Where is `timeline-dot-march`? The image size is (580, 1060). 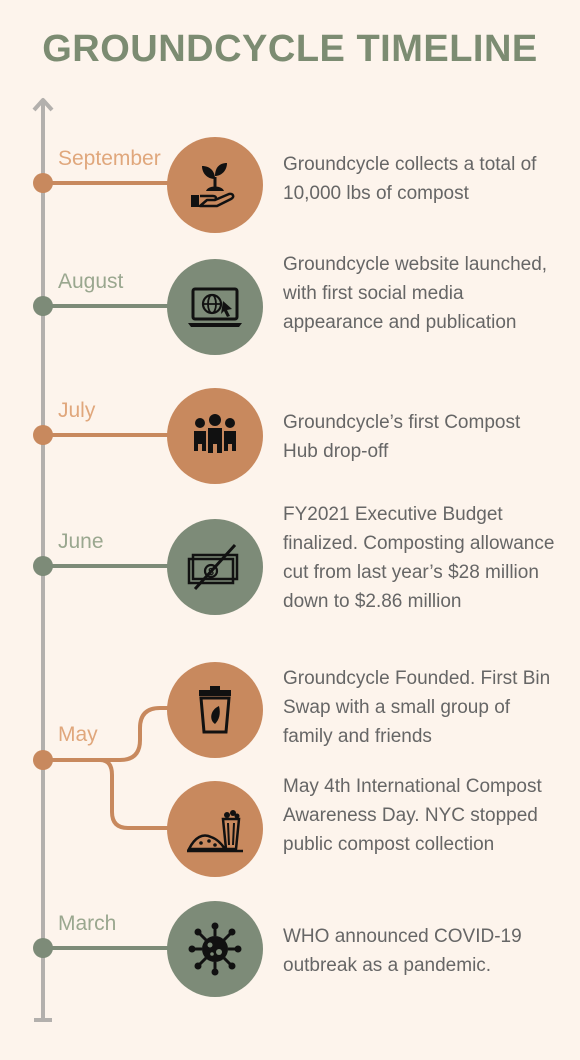
timeline-dot-march is located at coordinates (43, 948).